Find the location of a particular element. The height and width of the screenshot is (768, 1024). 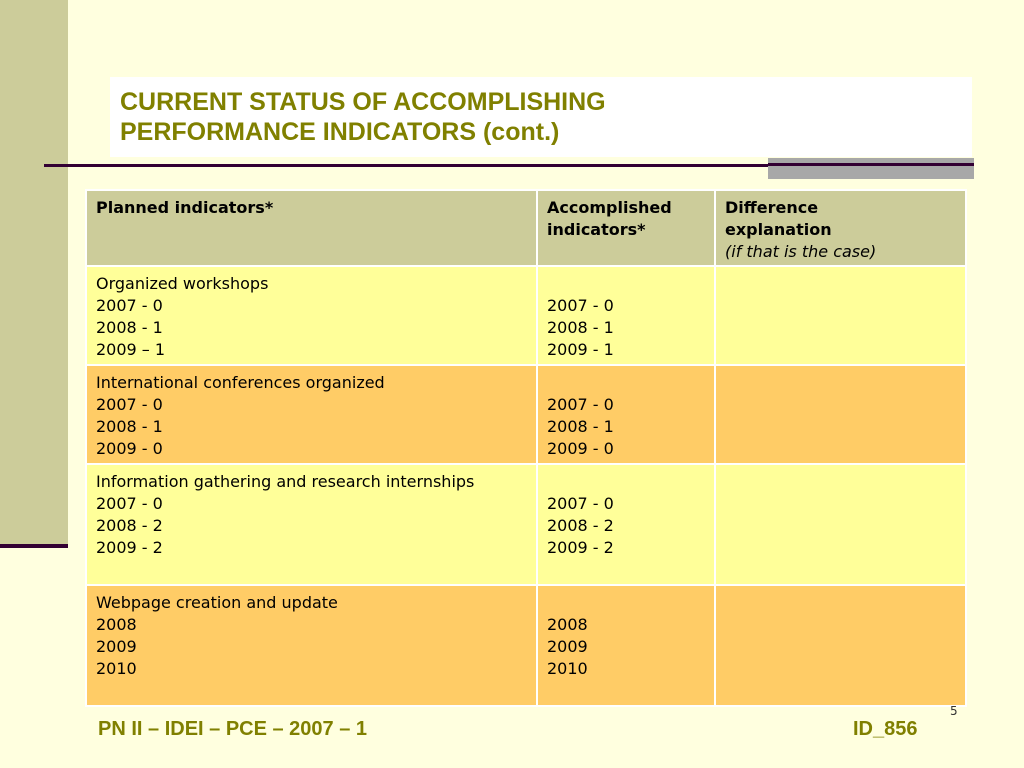

planned-value: 2009 – 1 is located at coordinates (131, 349).